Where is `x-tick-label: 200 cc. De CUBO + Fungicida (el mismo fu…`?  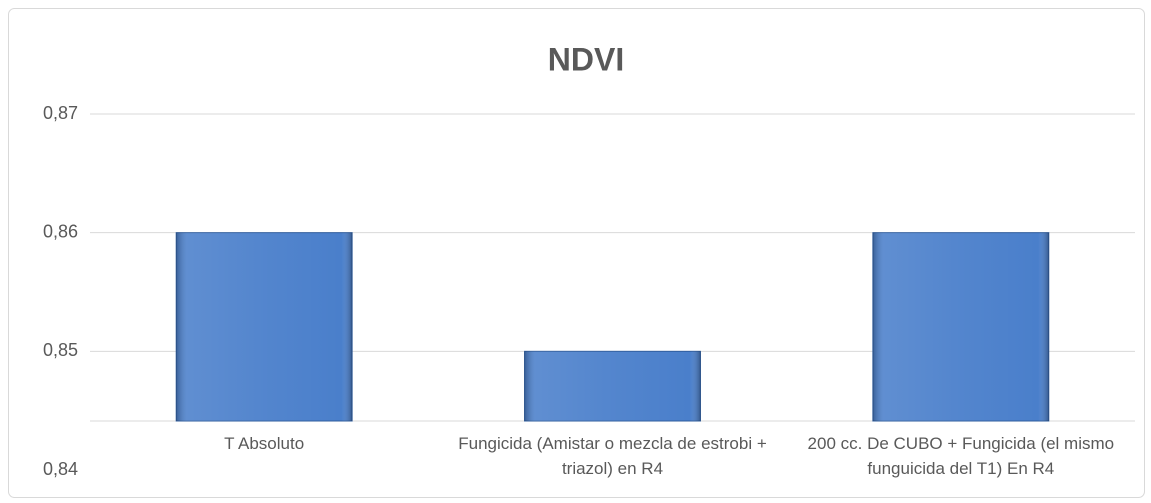 x-tick-label: 200 cc. De CUBO + Fungicida (el mismo fu… is located at coordinates (961, 456).